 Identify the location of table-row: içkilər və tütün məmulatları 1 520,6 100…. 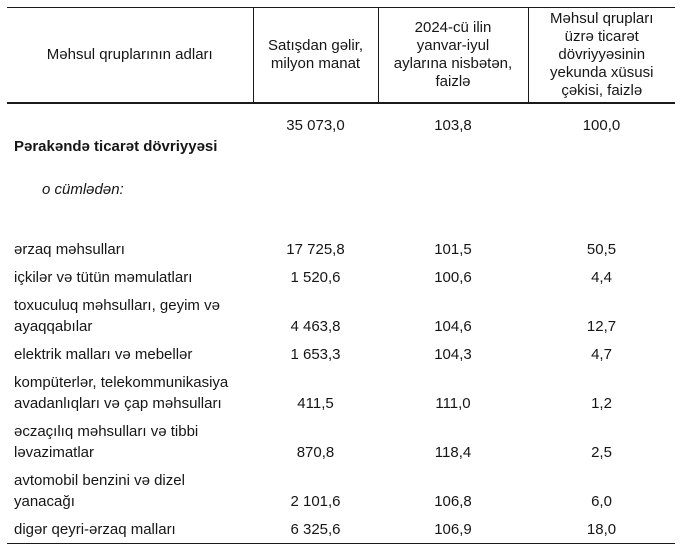
(341, 277).